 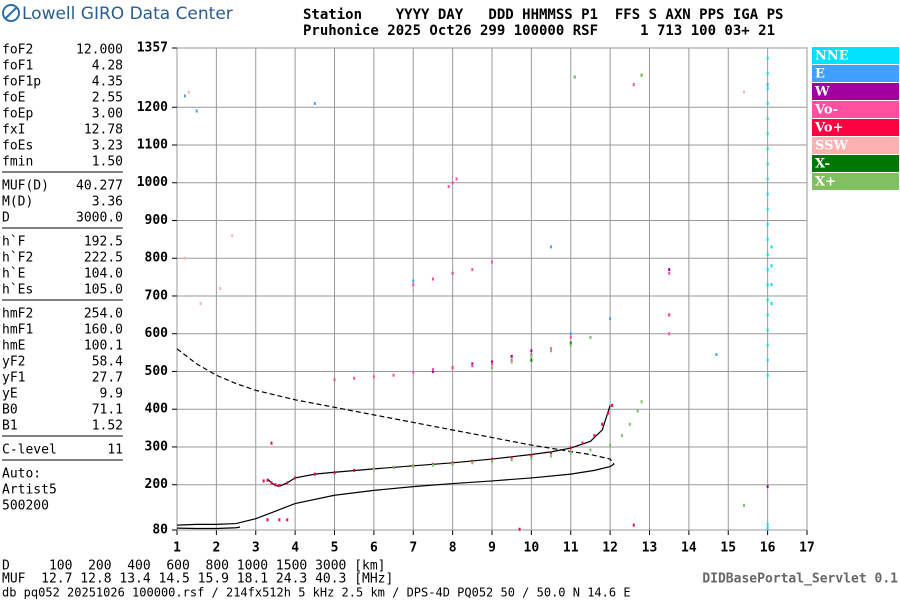 What do you see at coordinates (103, 258) in the screenshot?
I see `param-value: 222.5` at bounding box center [103, 258].